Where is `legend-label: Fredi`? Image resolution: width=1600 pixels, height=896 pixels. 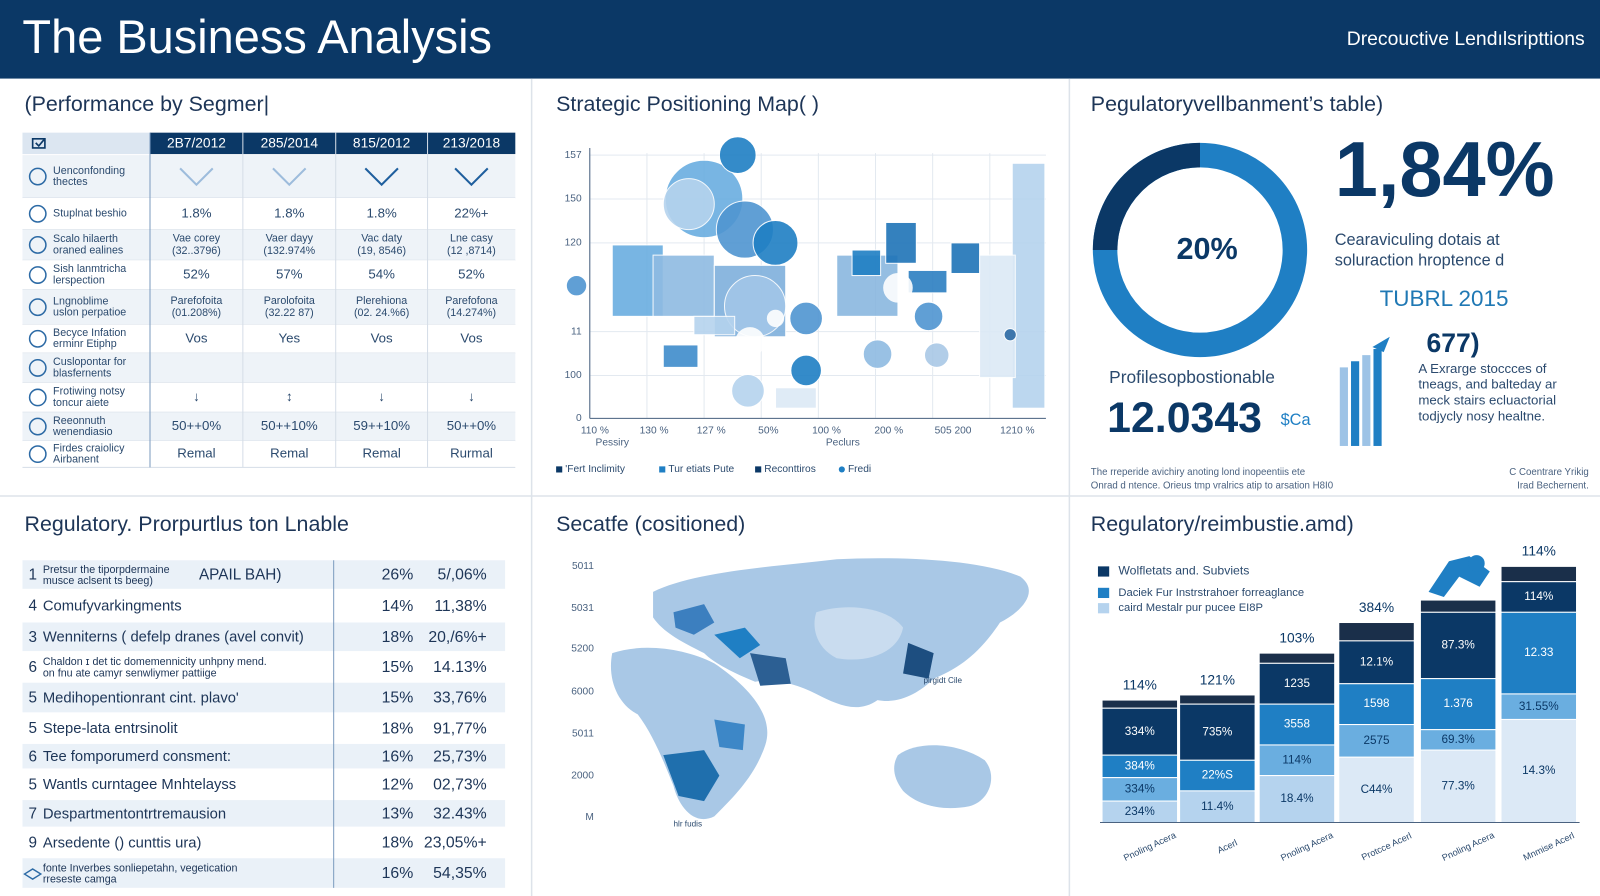 legend-label: Fredi is located at coordinates (859, 469).